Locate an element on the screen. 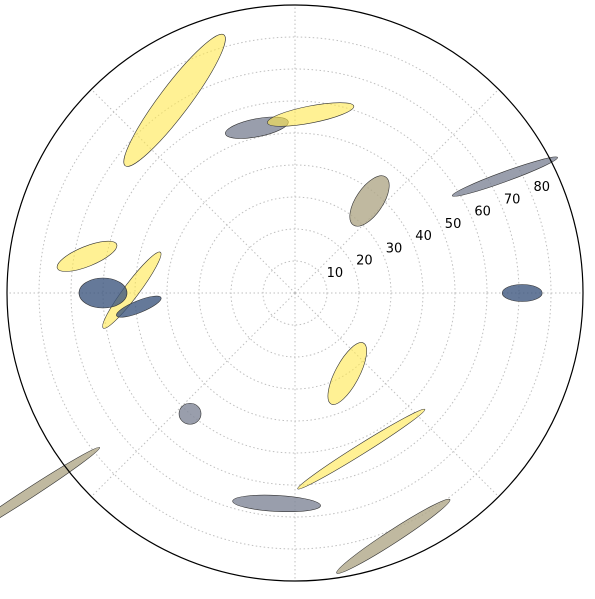 This screenshot has height=599, width=595. radial-tick-label: 70 is located at coordinates (512, 199).